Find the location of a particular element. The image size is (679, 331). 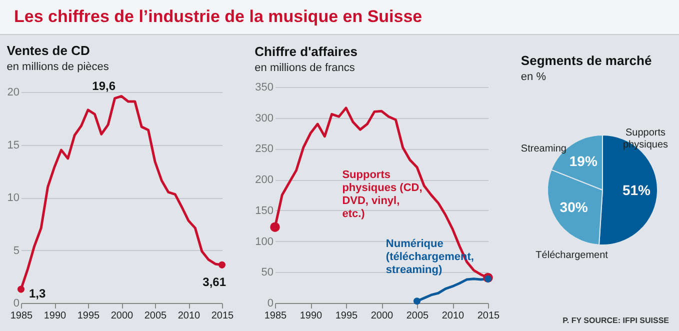

y-tick-label: 15 is located at coordinates (13, 145).